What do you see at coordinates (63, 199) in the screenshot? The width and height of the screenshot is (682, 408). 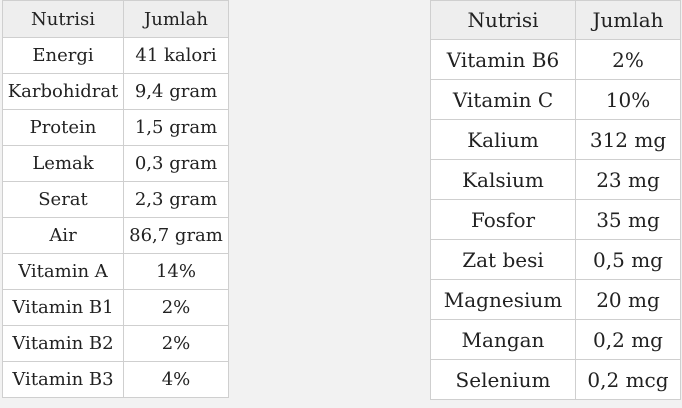 I see `nutrient-name: Serat` at bounding box center [63, 199].